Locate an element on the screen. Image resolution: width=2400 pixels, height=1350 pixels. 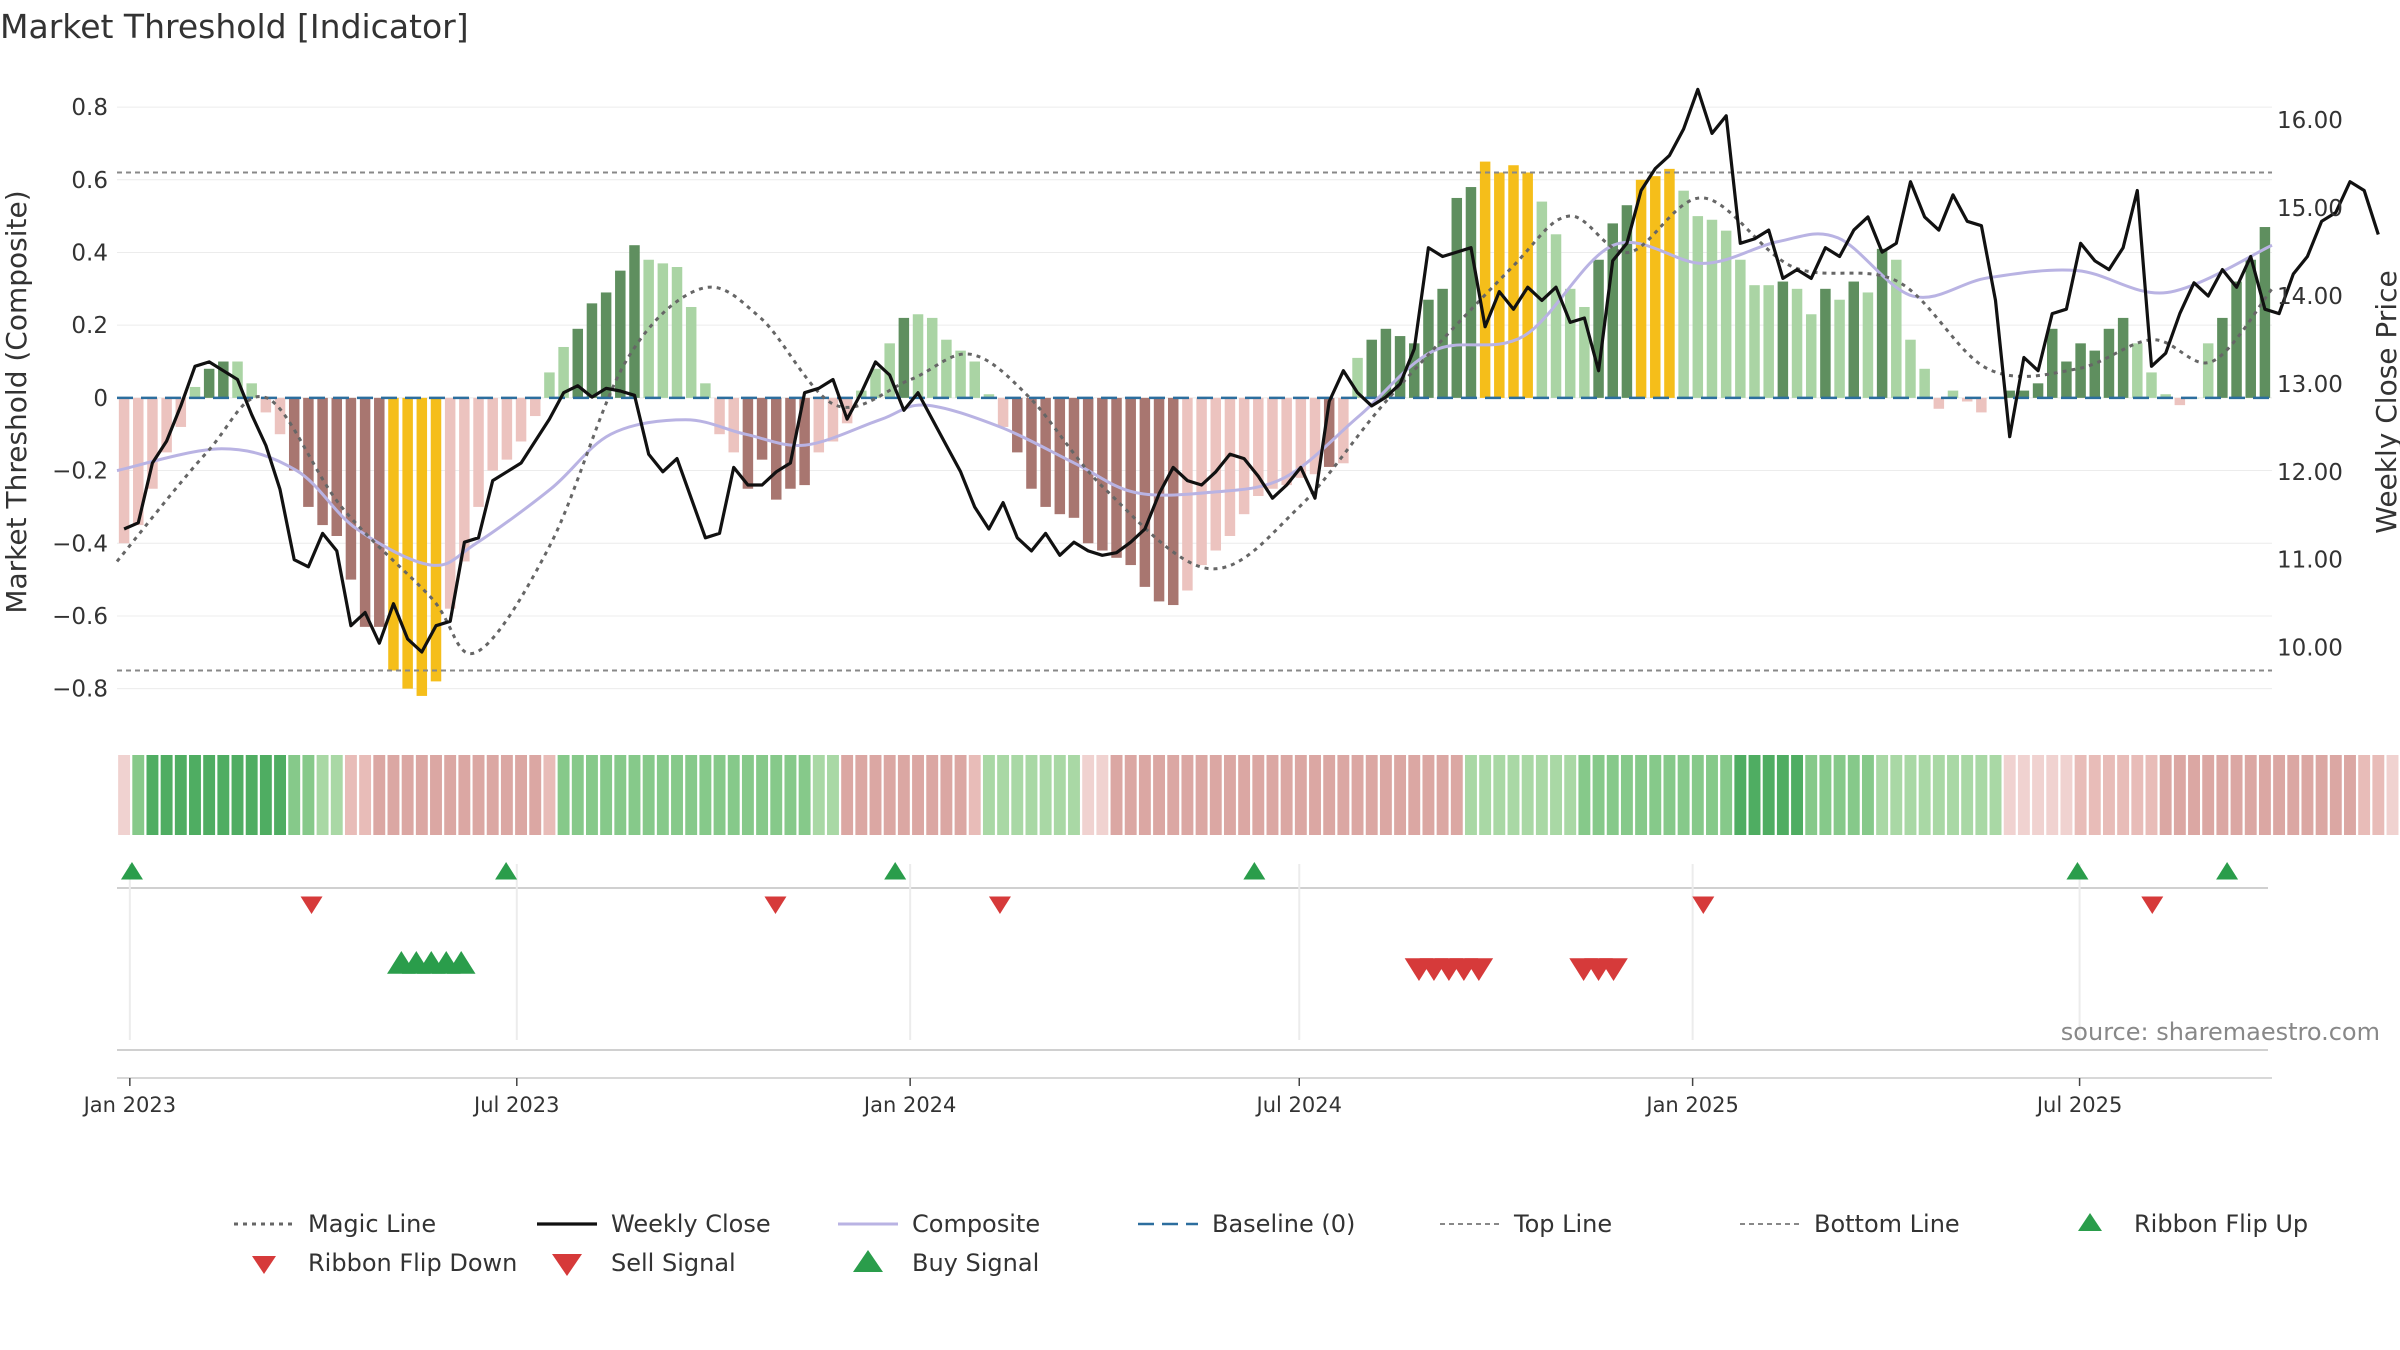
legend-item: Sell Signal is located at coordinates (644, 1263).